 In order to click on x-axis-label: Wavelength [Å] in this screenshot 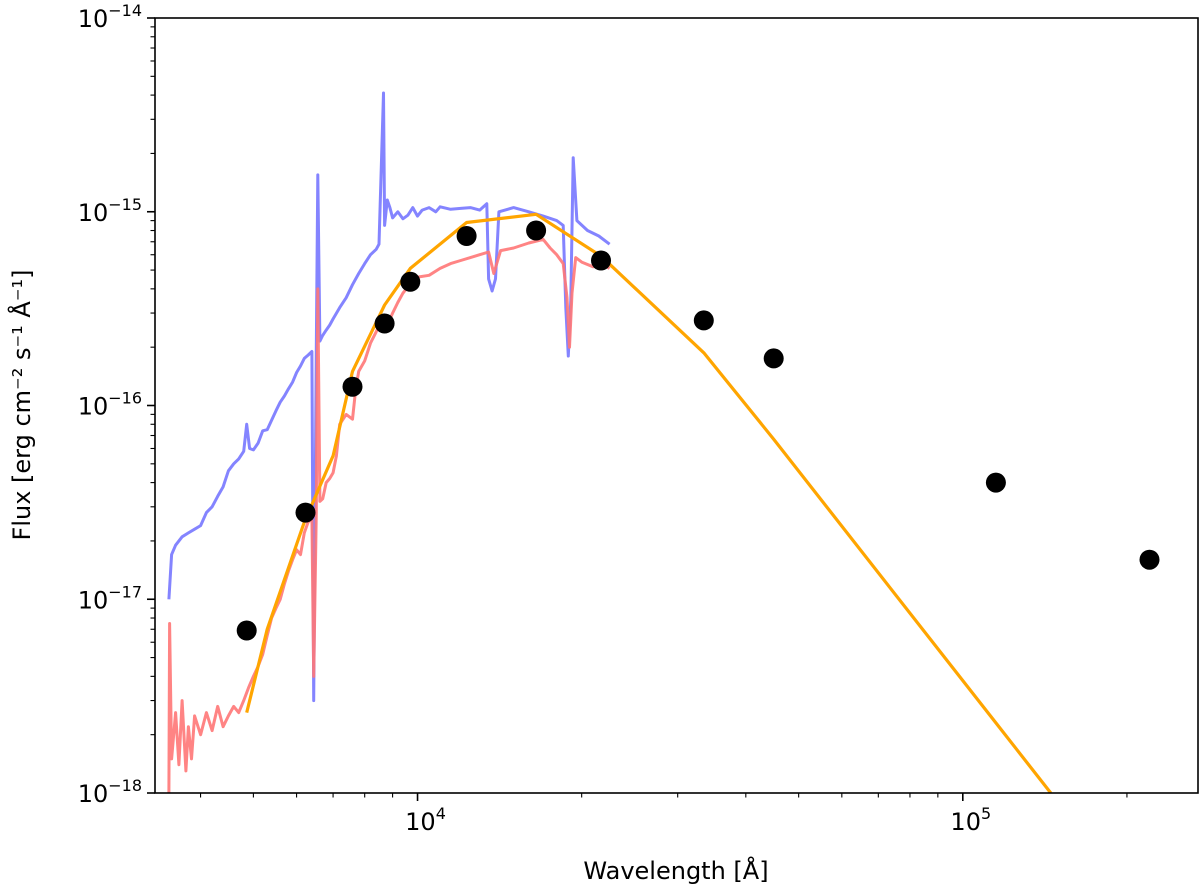, I will do `click(675, 870)`.